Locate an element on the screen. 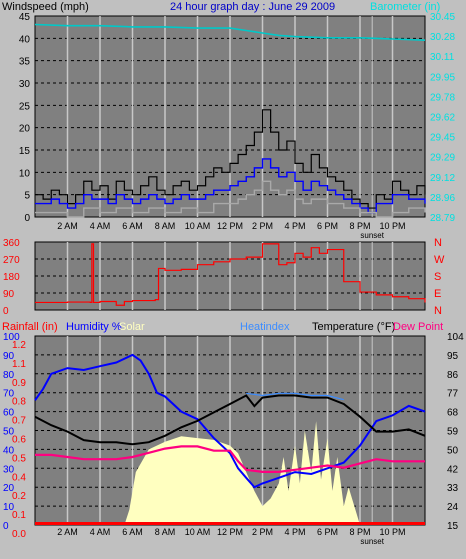 The width and height of the screenshot is (466, 559). temperature-tick-label: 59 is located at coordinates (453, 432).